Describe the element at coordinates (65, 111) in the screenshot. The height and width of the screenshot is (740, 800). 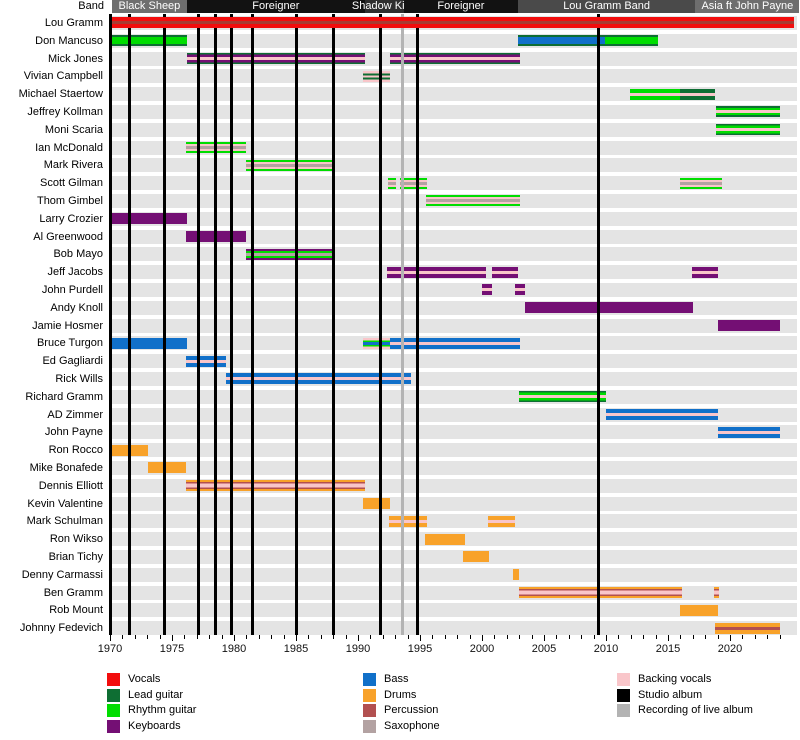
I see `member-label: Jeffrey Kollman` at that location.